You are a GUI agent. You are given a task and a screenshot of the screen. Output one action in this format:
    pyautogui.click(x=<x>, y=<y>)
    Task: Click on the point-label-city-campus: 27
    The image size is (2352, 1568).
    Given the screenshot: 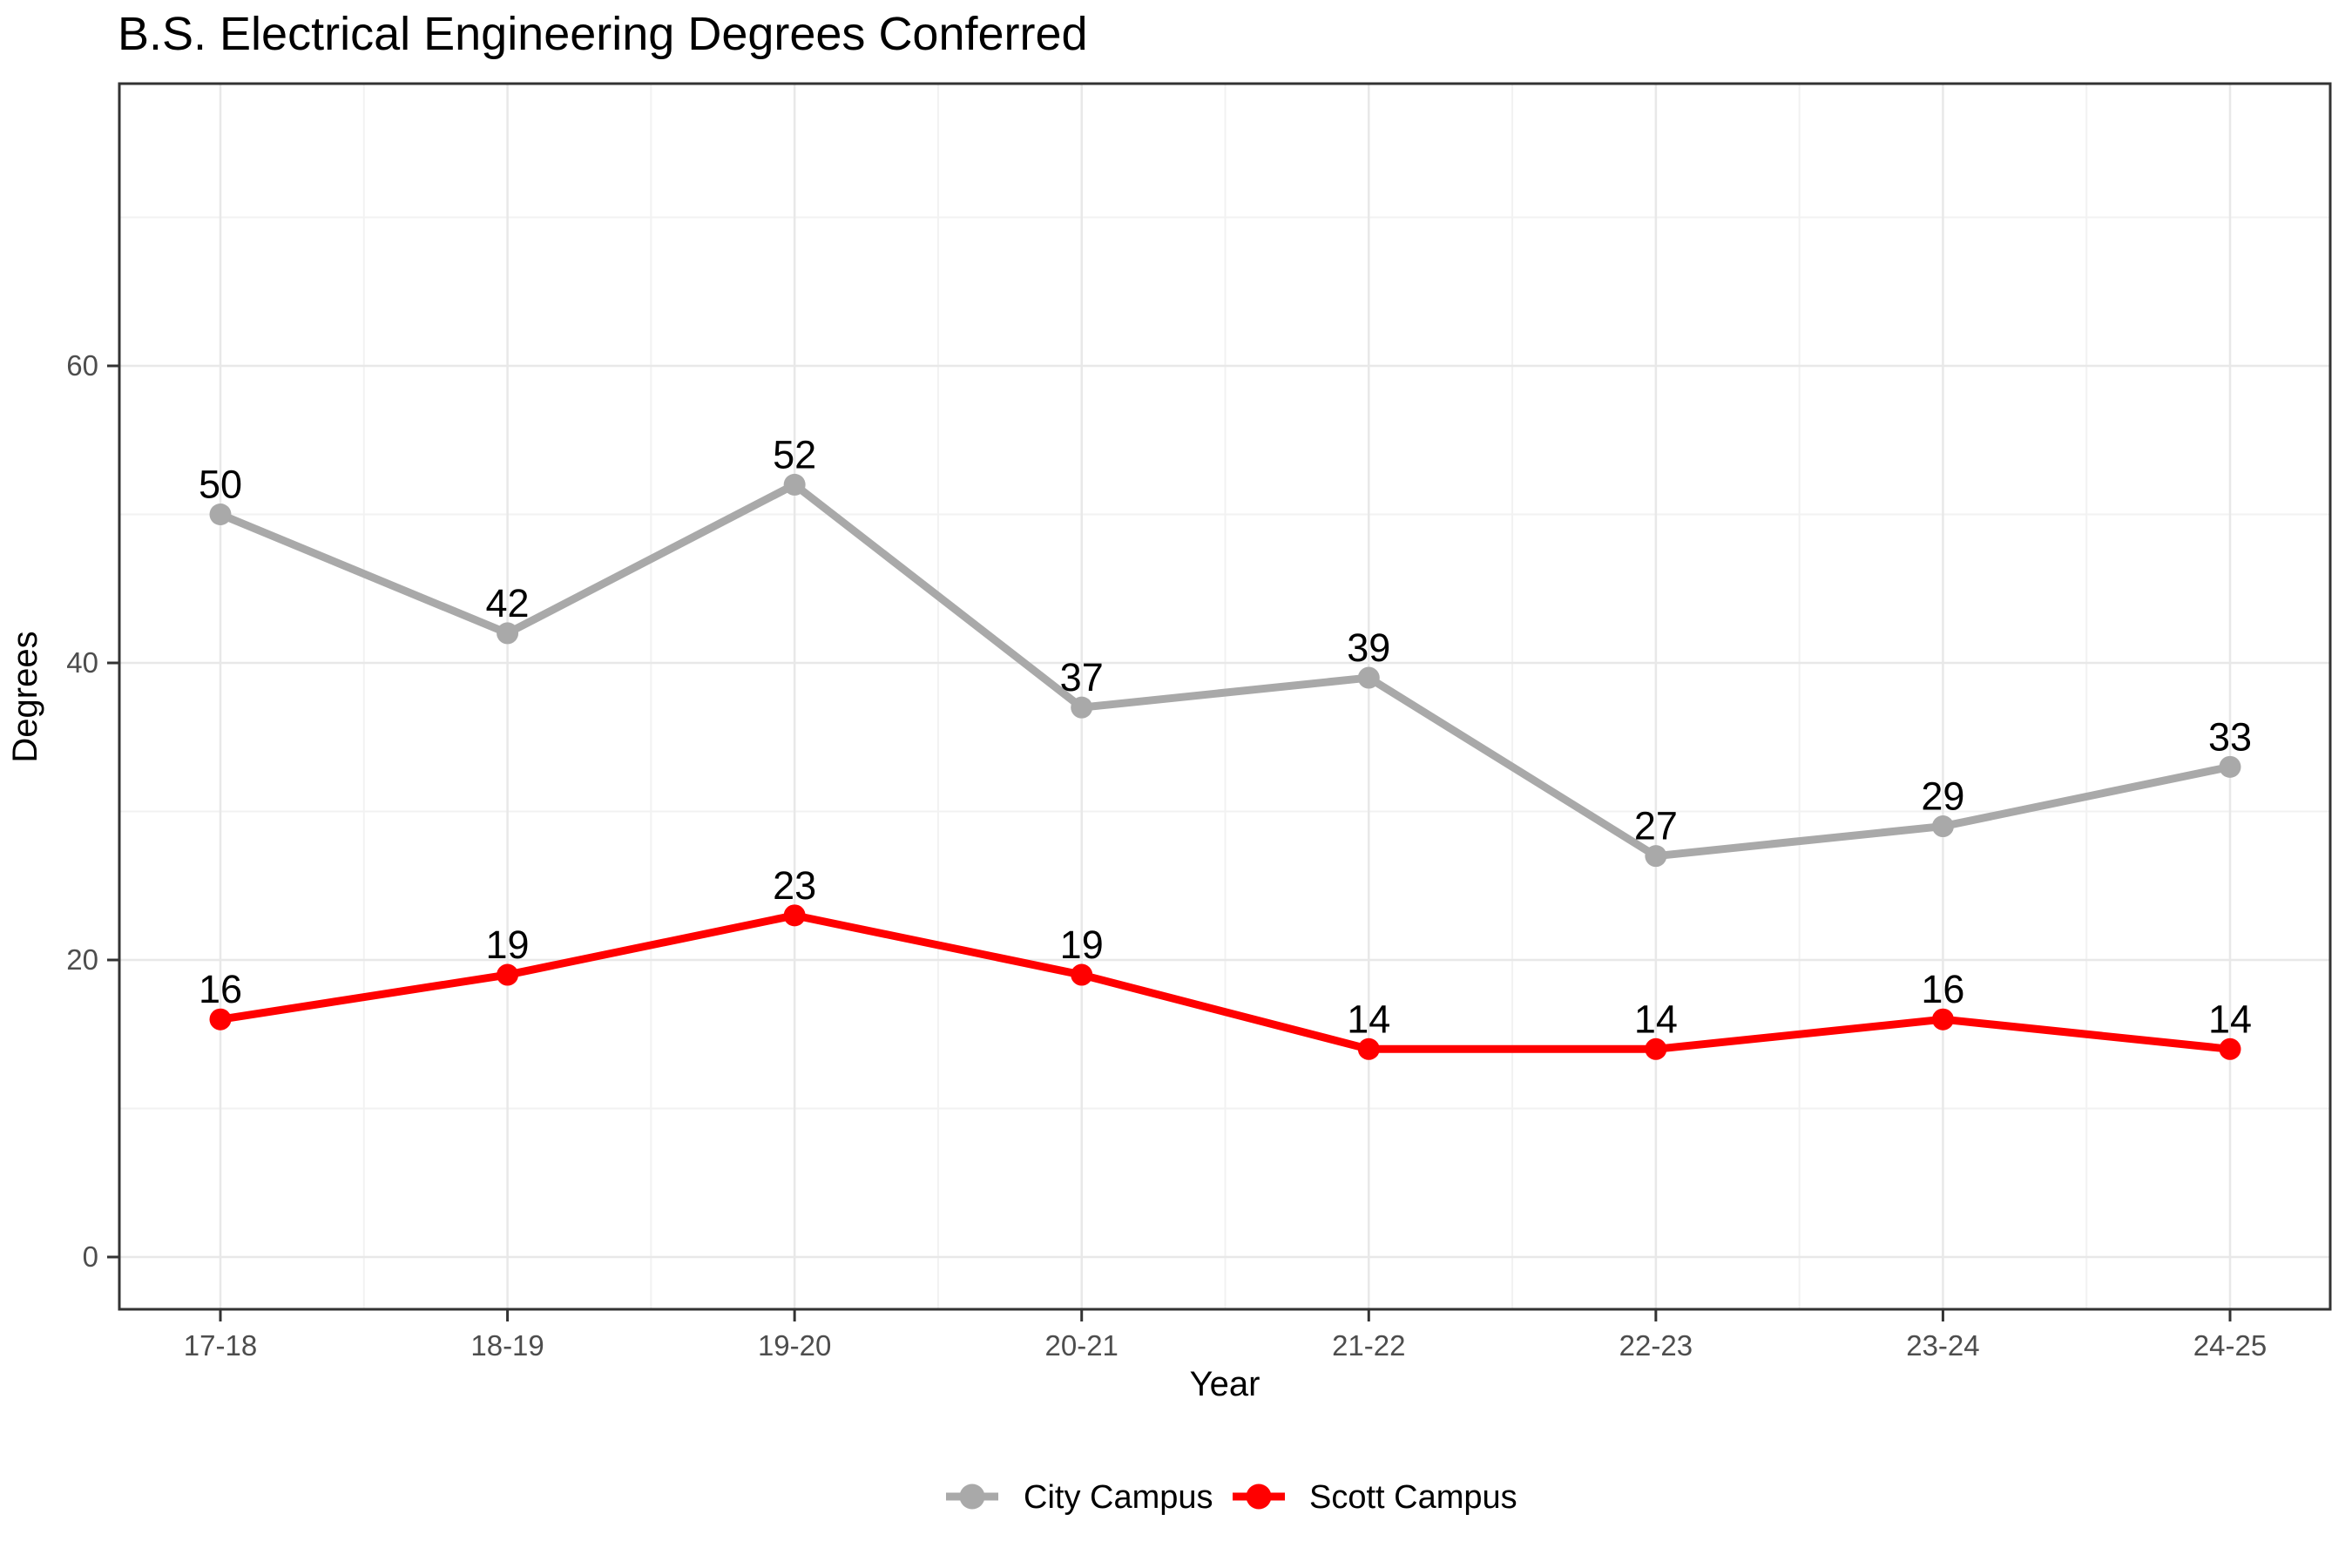 What is the action you would take?
    pyautogui.click(x=1656, y=826)
    